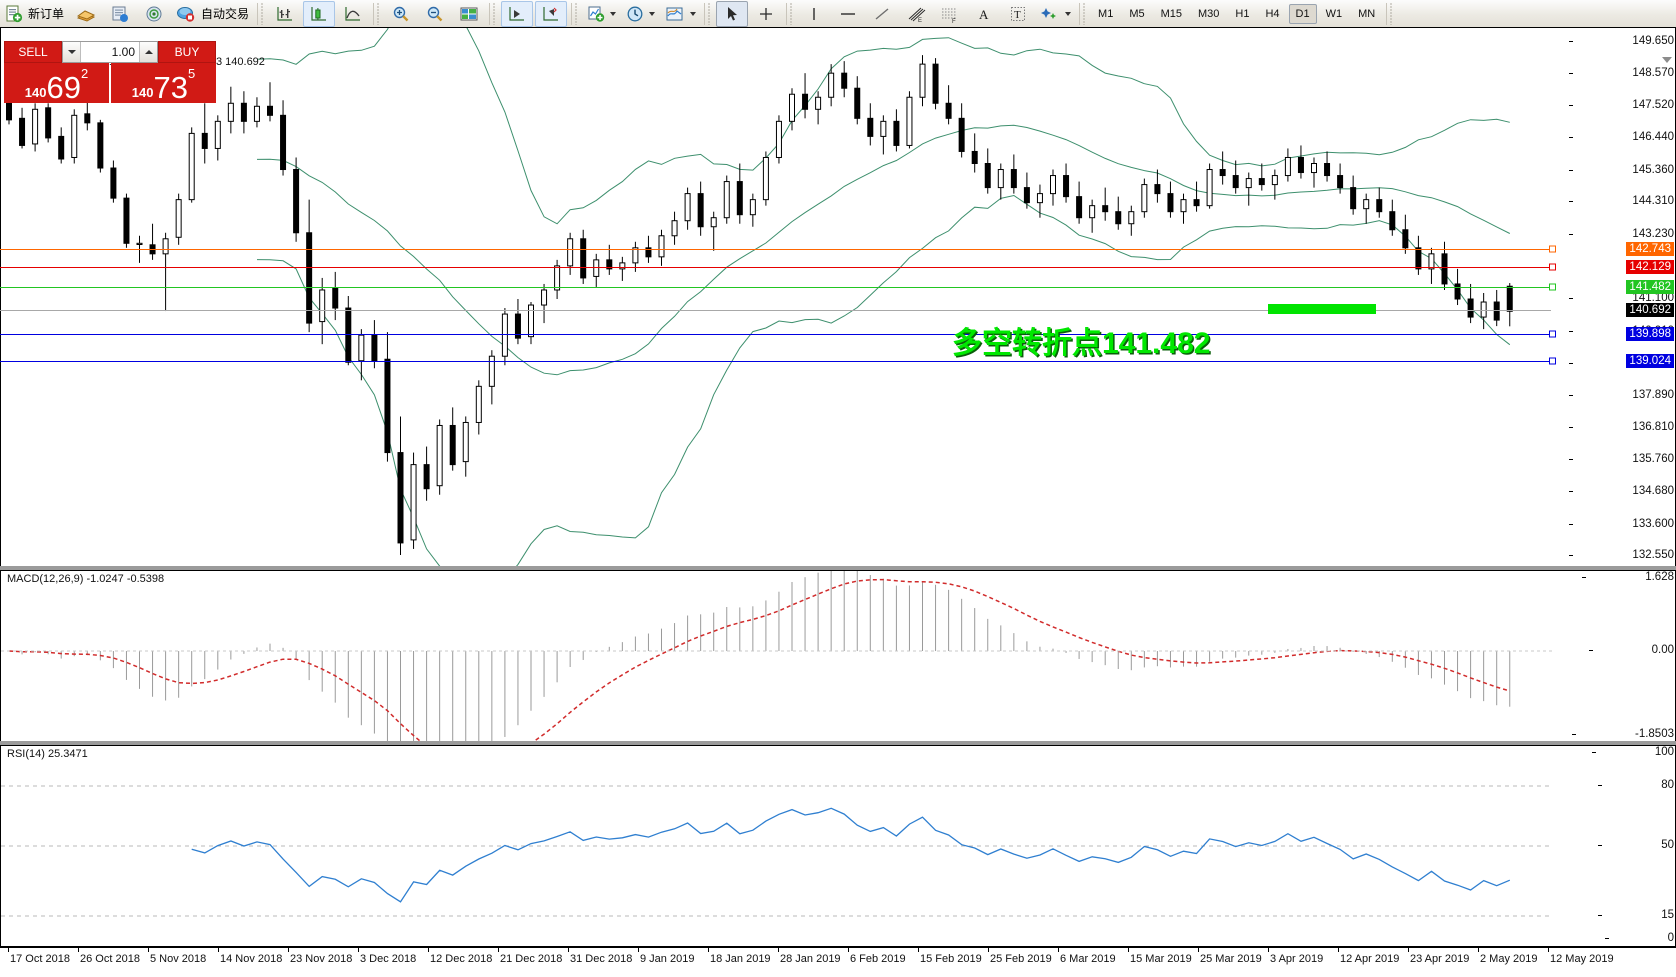 Image resolution: width=1676 pixels, height=977 pixels. Describe the element at coordinates (377, 13) in the screenshot. I see `toolbar-separator` at that location.